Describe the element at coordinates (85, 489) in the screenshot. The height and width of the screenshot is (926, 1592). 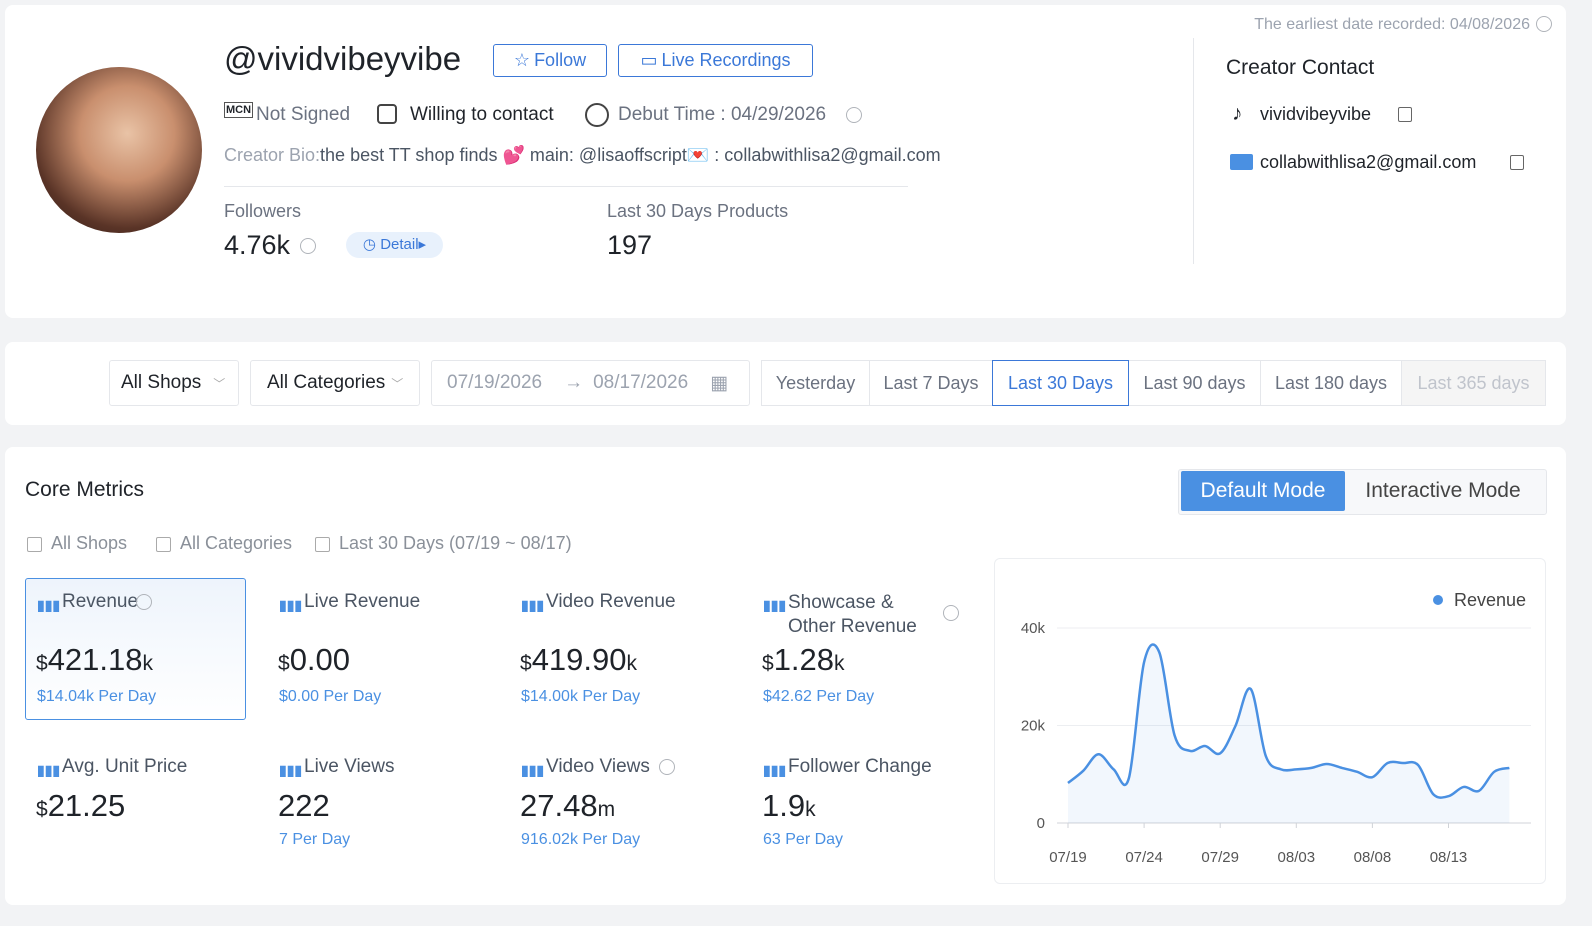
I see `section-title: Core Metrics` at that location.